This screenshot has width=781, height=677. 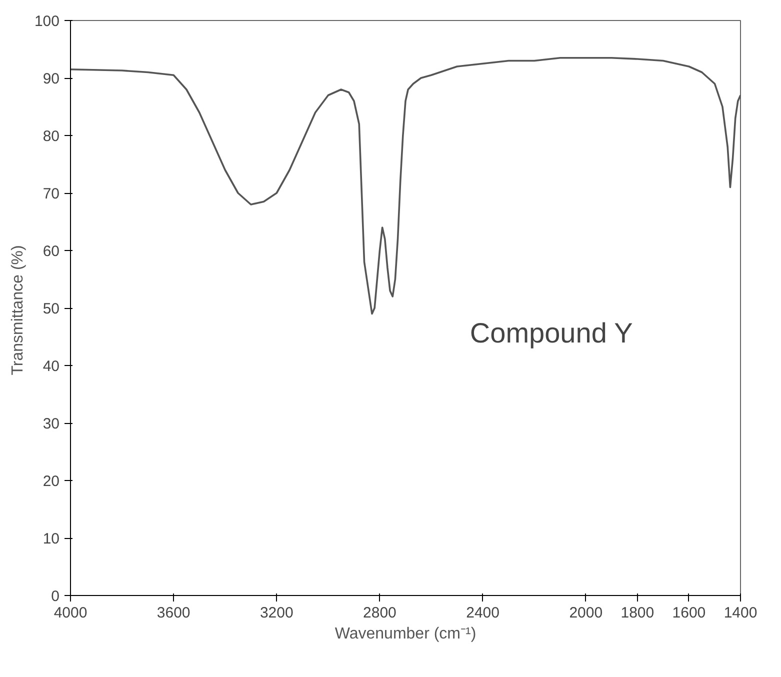 What do you see at coordinates (741, 613) in the screenshot?
I see `x-tick-label: 1400` at bounding box center [741, 613].